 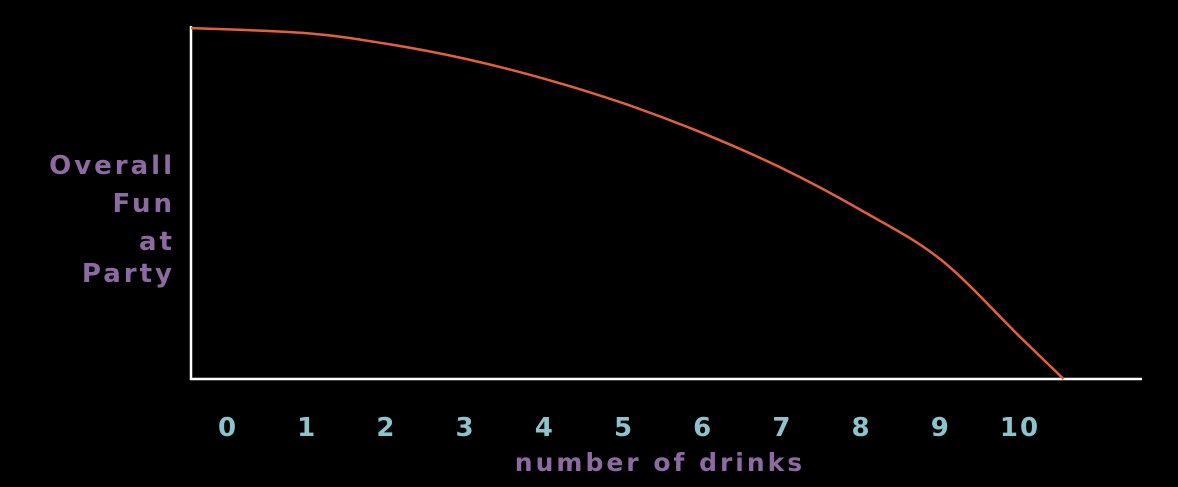 I want to click on x-tick-label: 8, so click(x=862, y=428).